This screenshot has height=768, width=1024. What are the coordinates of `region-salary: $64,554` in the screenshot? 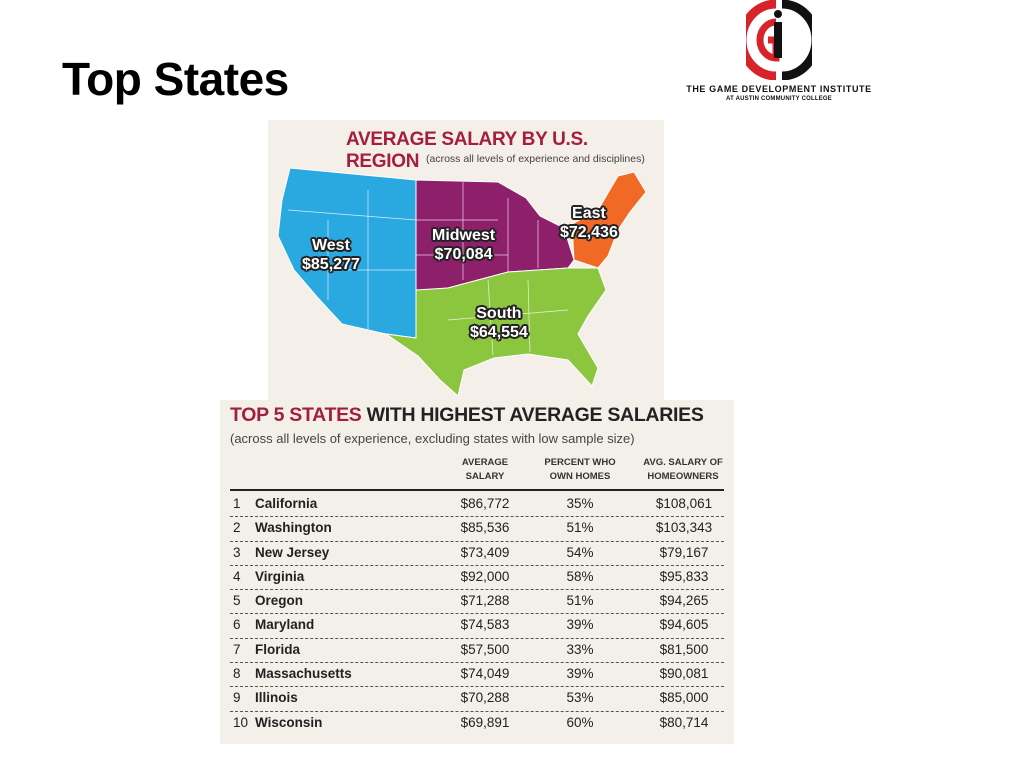 It's located at (499, 332).